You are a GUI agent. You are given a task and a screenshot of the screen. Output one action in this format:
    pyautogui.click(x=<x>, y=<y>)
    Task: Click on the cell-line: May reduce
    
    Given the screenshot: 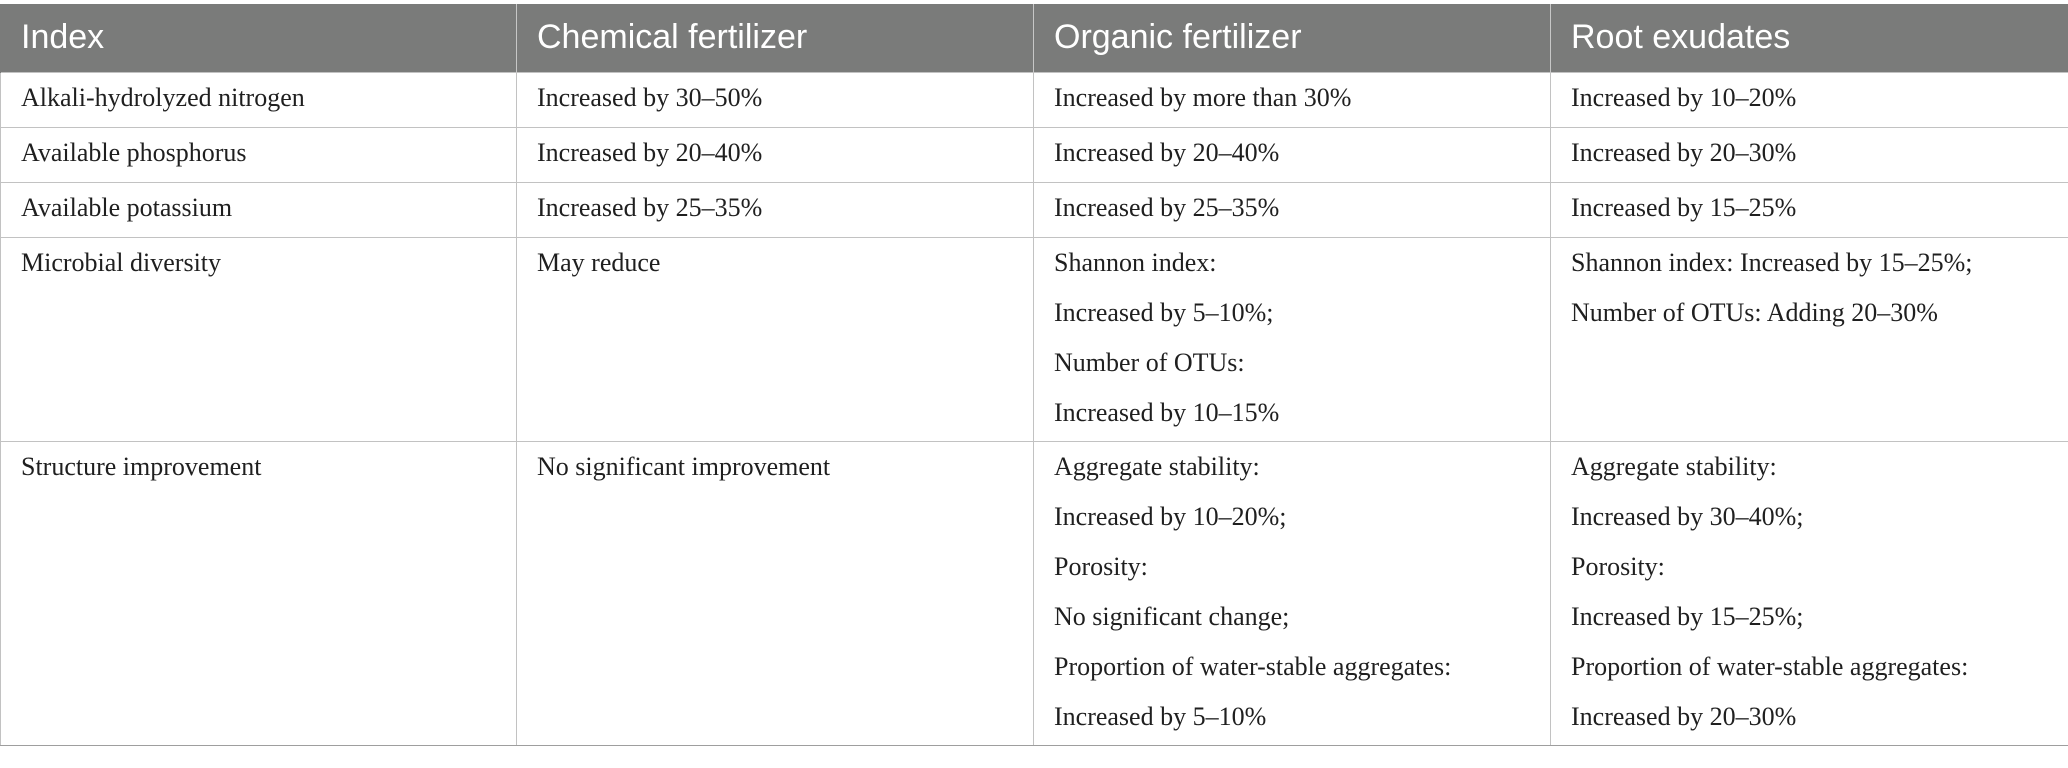 What is the action you would take?
    pyautogui.click(x=775, y=263)
    